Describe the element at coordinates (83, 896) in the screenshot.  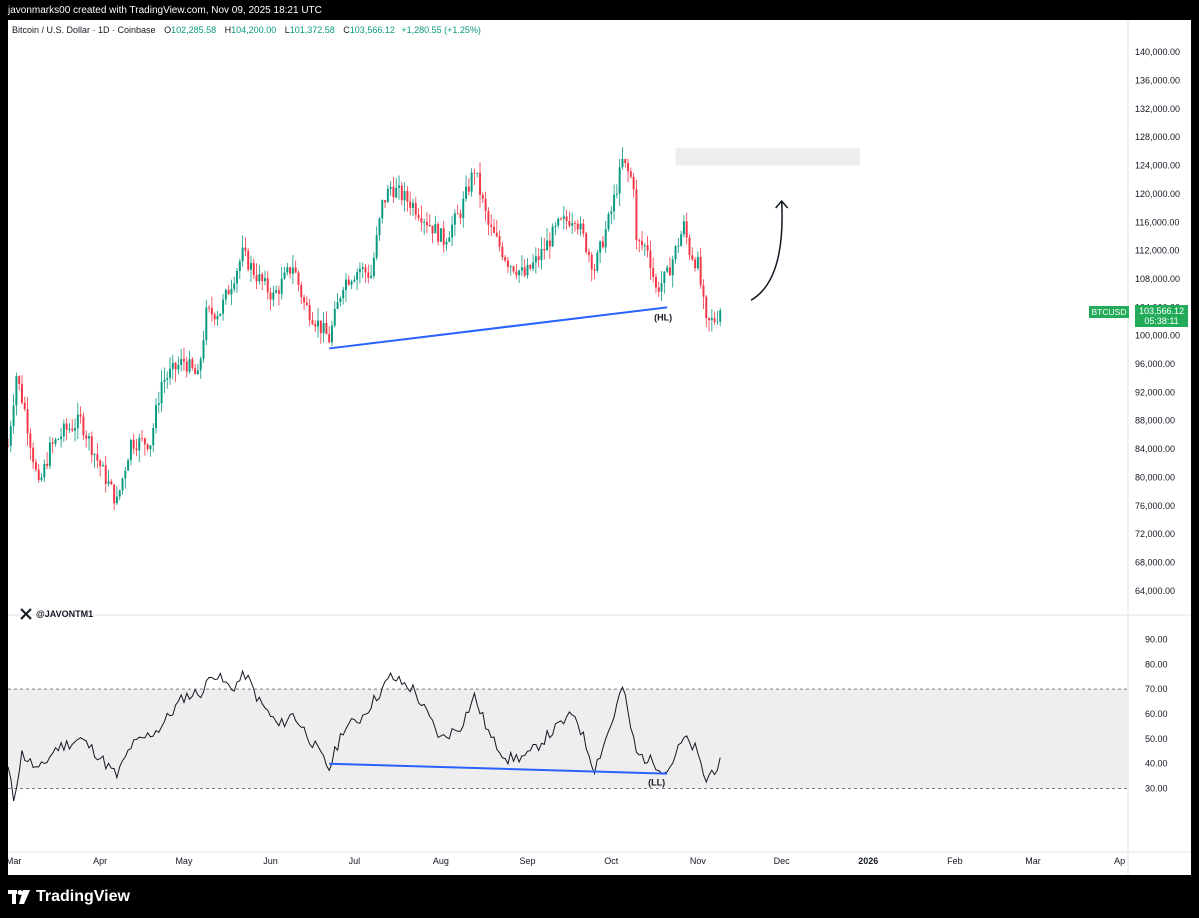
I see `tradingview-logo-text: TradingView` at that location.